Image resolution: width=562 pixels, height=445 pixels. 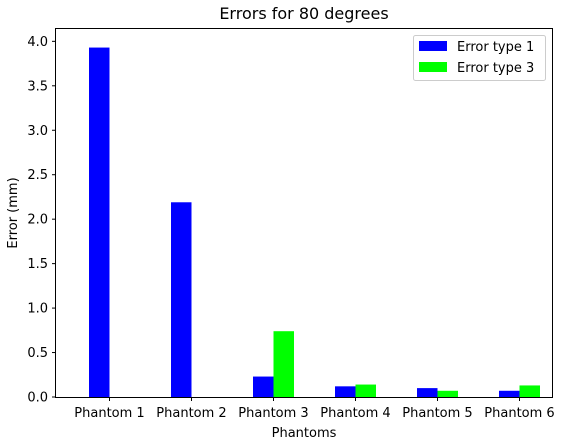 What do you see at coordinates (13, 212) in the screenshot?
I see `y-axis-label: Error (mm)` at bounding box center [13, 212].